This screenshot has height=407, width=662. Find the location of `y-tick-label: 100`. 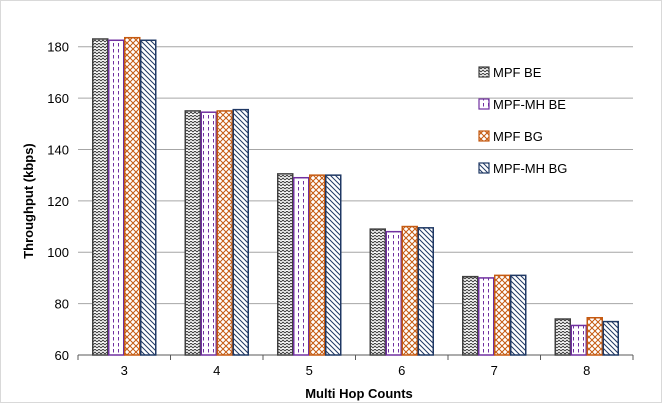

y-tick-label: 100 is located at coordinates (58, 252).